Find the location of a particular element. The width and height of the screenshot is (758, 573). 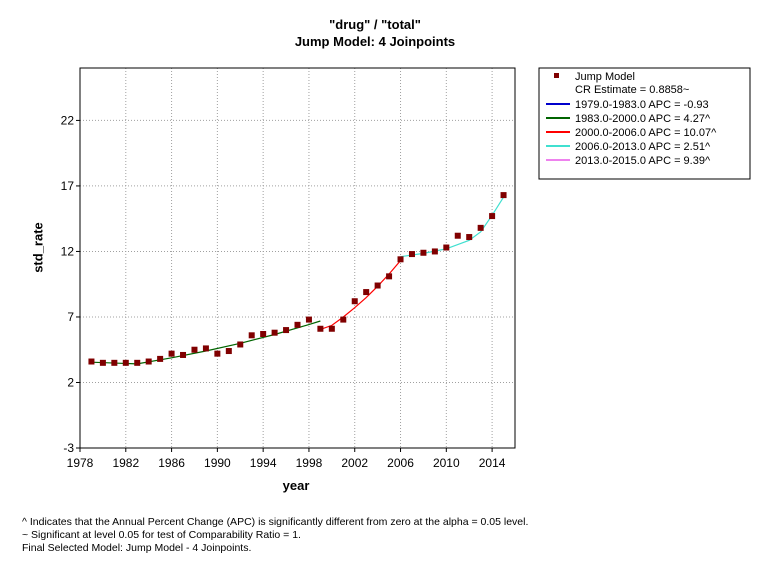

y-axis-label: std_rate is located at coordinates (38, 247).